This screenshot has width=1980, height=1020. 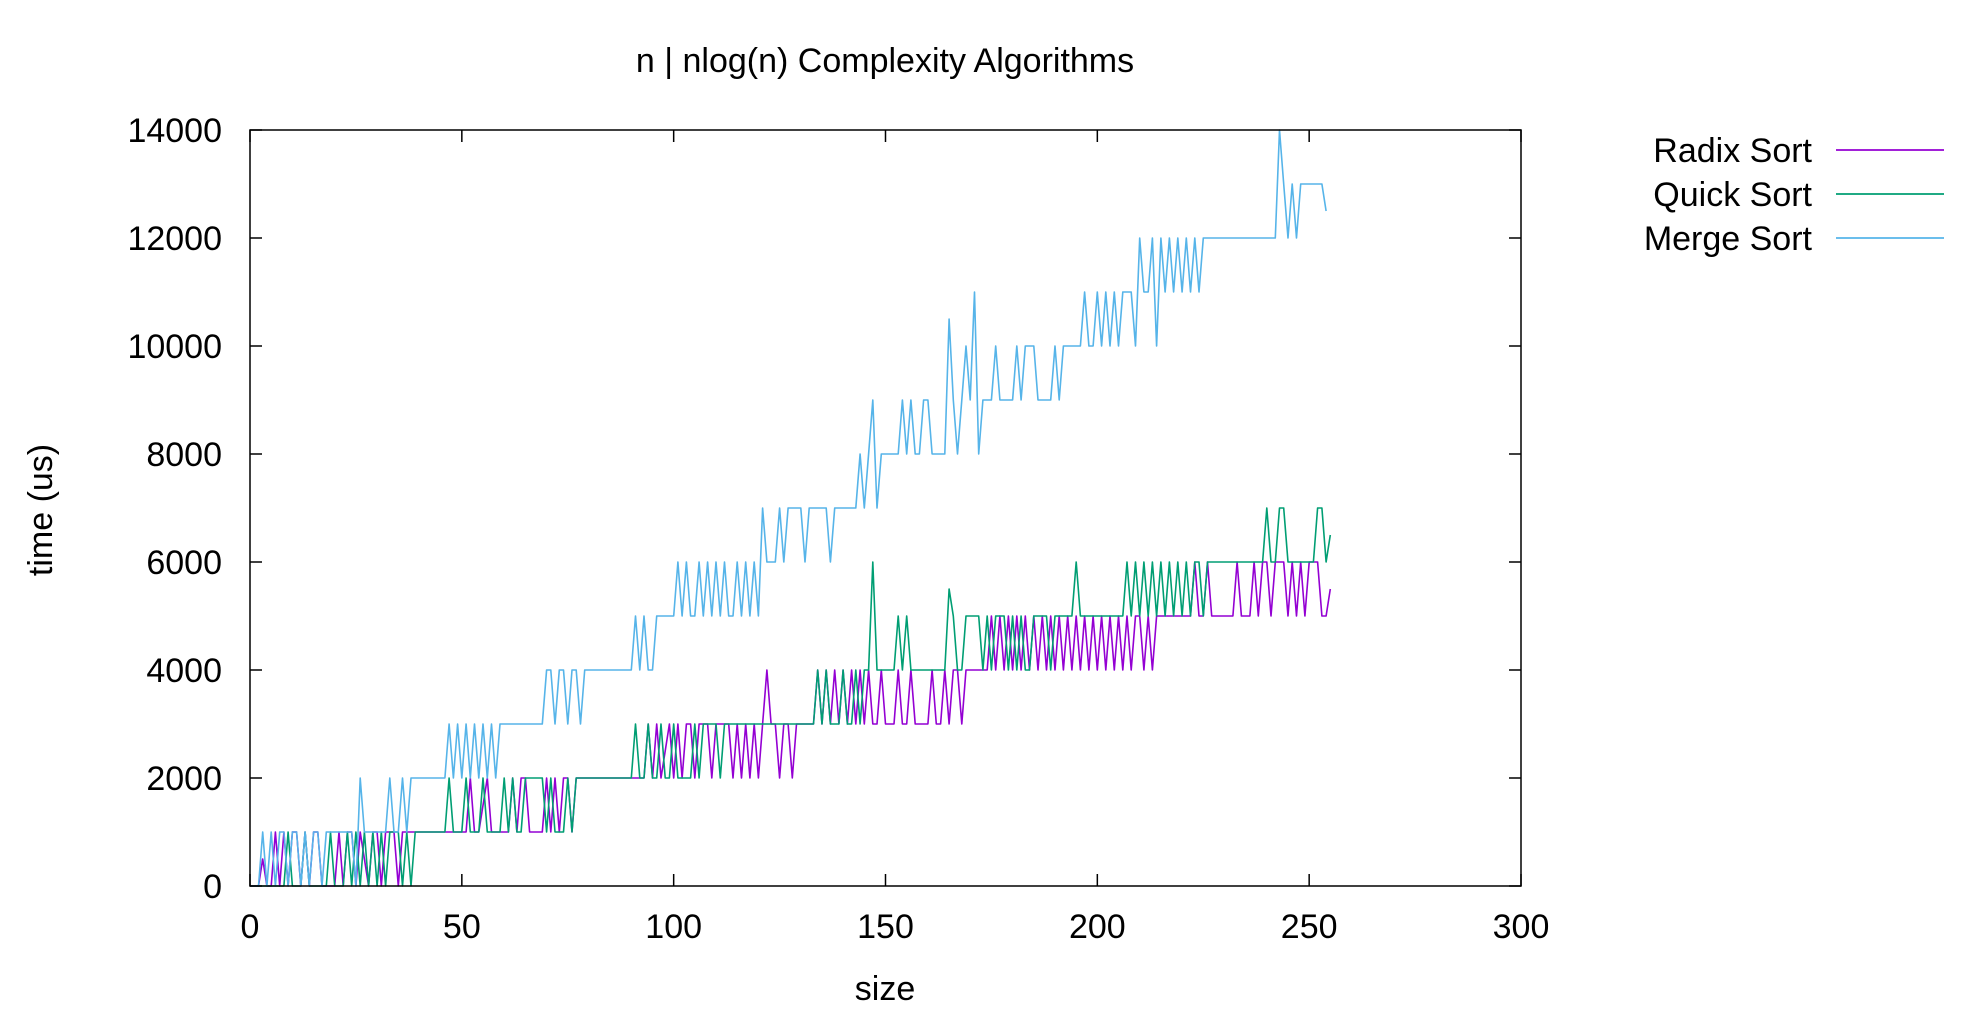 What do you see at coordinates (1732, 151) in the screenshot?
I see `legend-label-radix-sort: Radix Sort` at bounding box center [1732, 151].